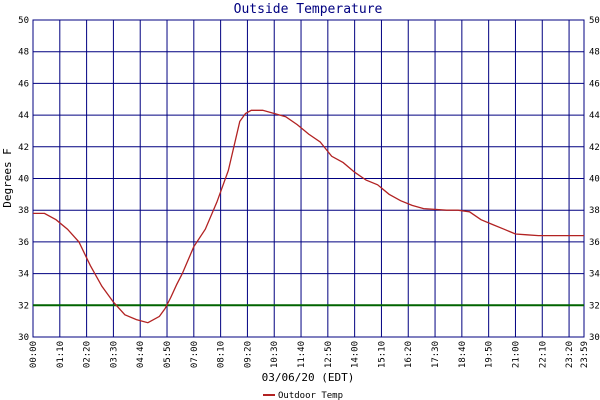 This screenshot has height=400, width=600. Describe the element at coordinates (141, 354) in the screenshot. I see `x-tick-label: 04:40` at that location.